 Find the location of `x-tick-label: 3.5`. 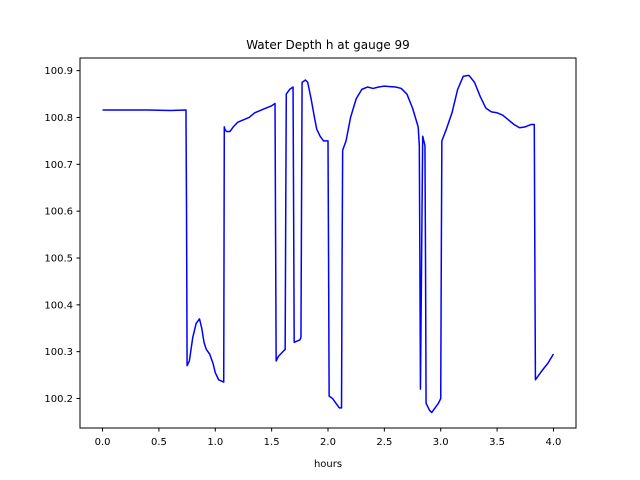

x-tick-label: 3.5 is located at coordinates (497, 442).